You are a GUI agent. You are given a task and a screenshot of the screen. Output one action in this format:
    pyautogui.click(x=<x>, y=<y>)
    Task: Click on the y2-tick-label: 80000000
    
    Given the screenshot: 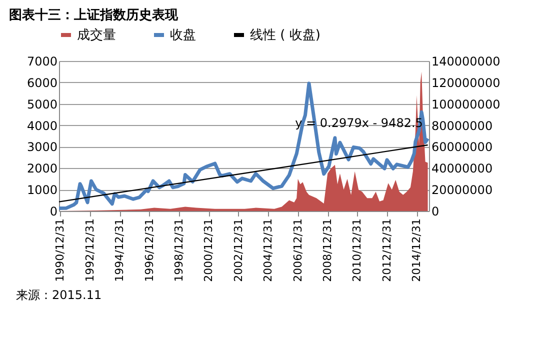 What is the action you would take?
    pyautogui.click(x=462, y=125)
    